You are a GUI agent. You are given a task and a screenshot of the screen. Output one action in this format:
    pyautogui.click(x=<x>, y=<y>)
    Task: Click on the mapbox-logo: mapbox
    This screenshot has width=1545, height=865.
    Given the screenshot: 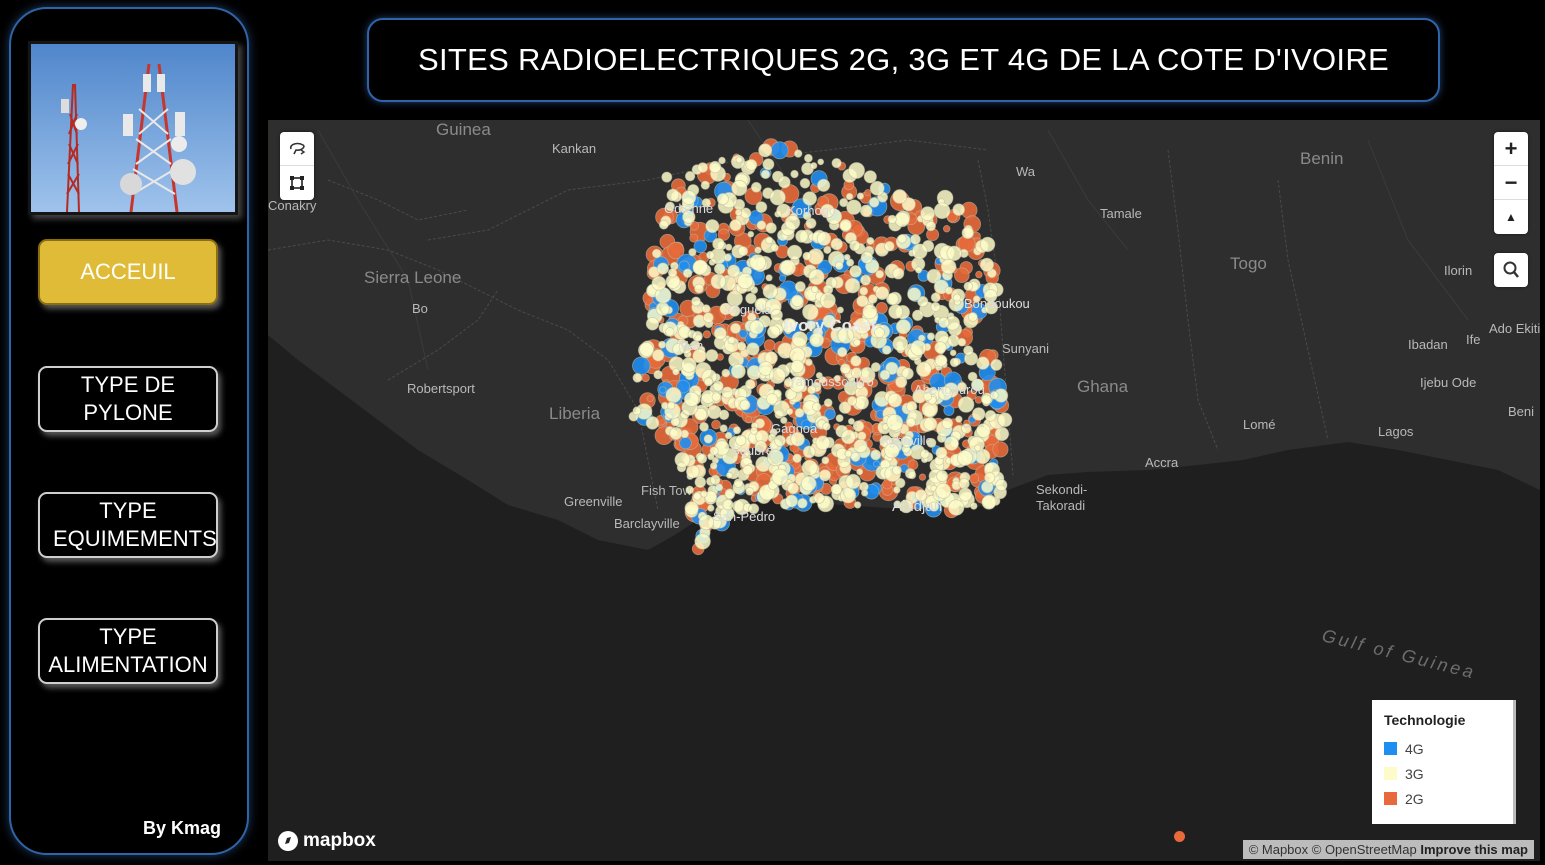 What is the action you would take?
    pyautogui.click(x=327, y=841)
    